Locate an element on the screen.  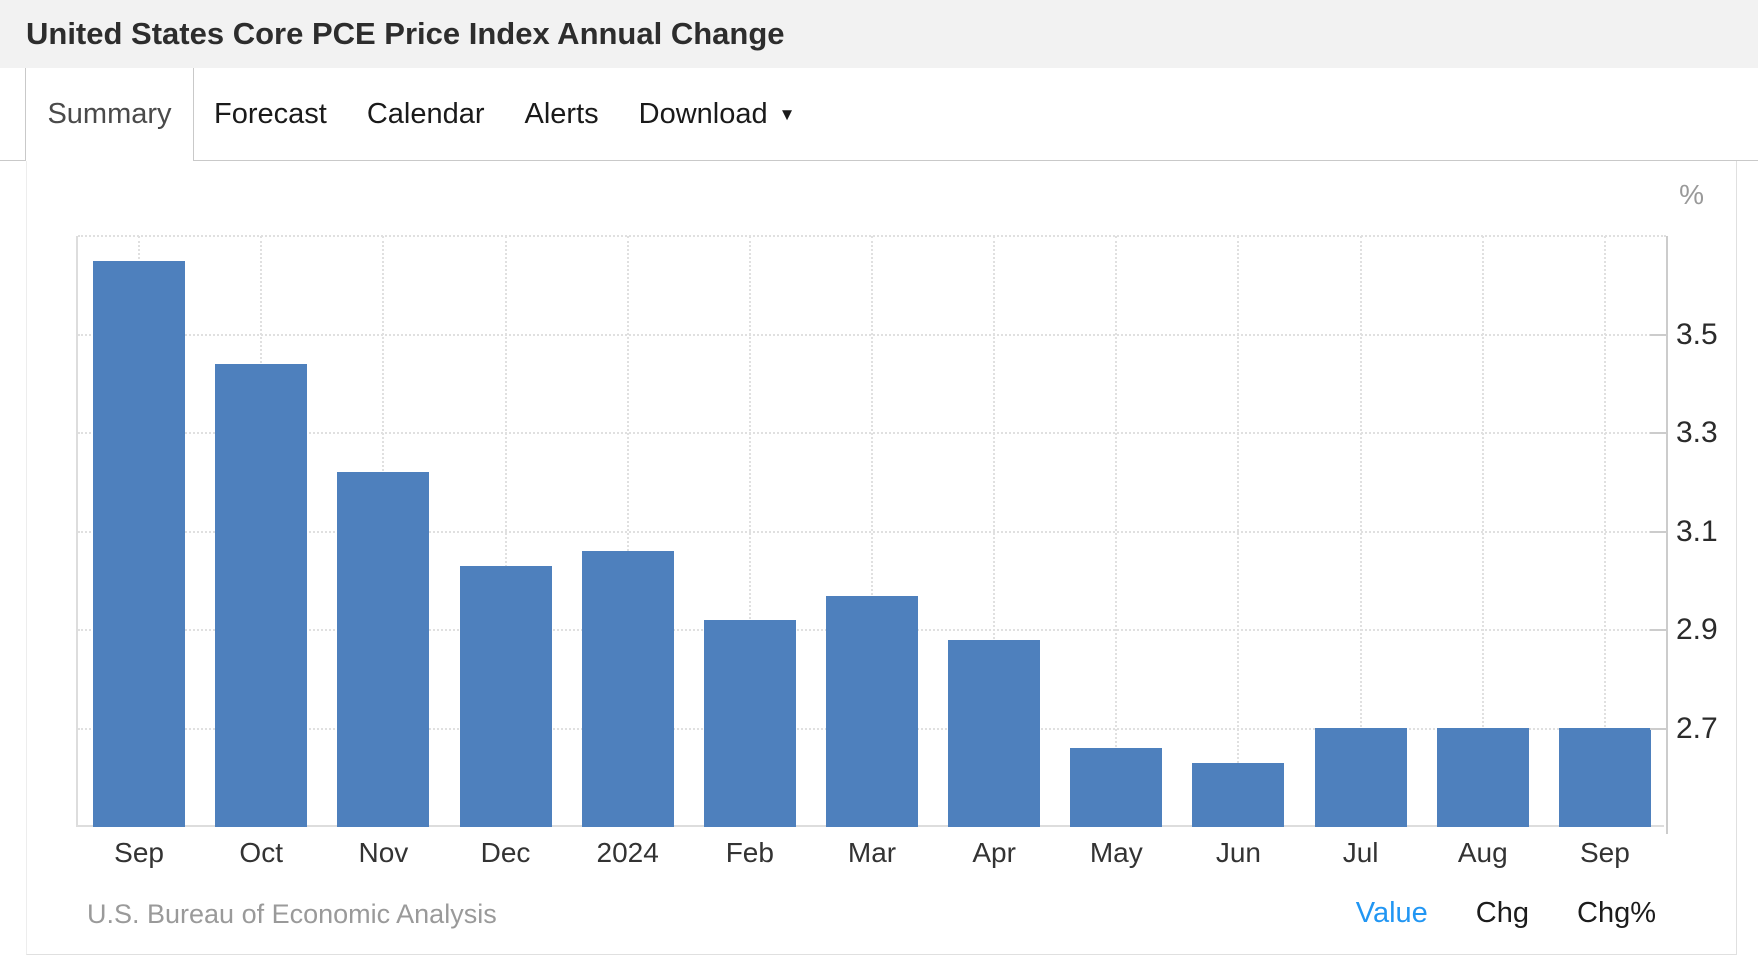
bar-2024 is located at coordinates (628, 689).